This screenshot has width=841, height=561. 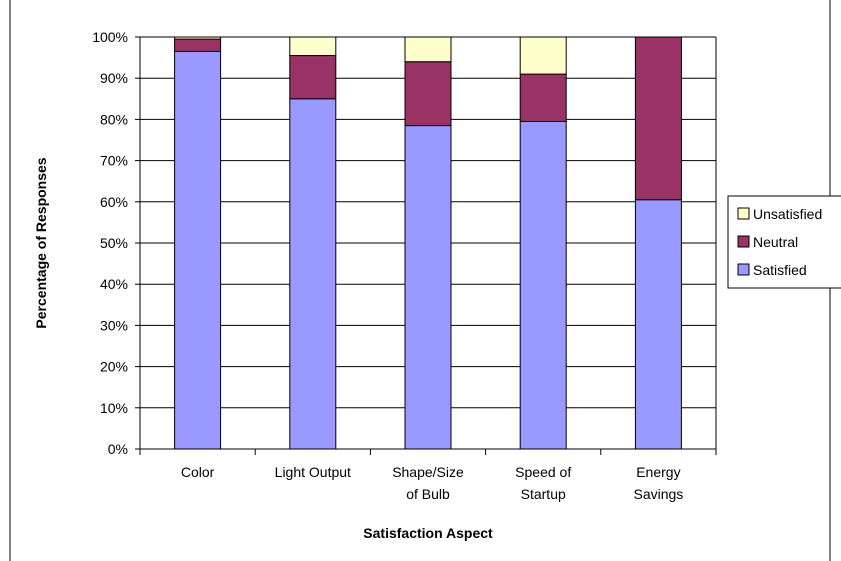 What do you see at coordinates (114, 325) in the screenshot?
I see `y-tick-label: 30%` at bounding box center [114, 325].